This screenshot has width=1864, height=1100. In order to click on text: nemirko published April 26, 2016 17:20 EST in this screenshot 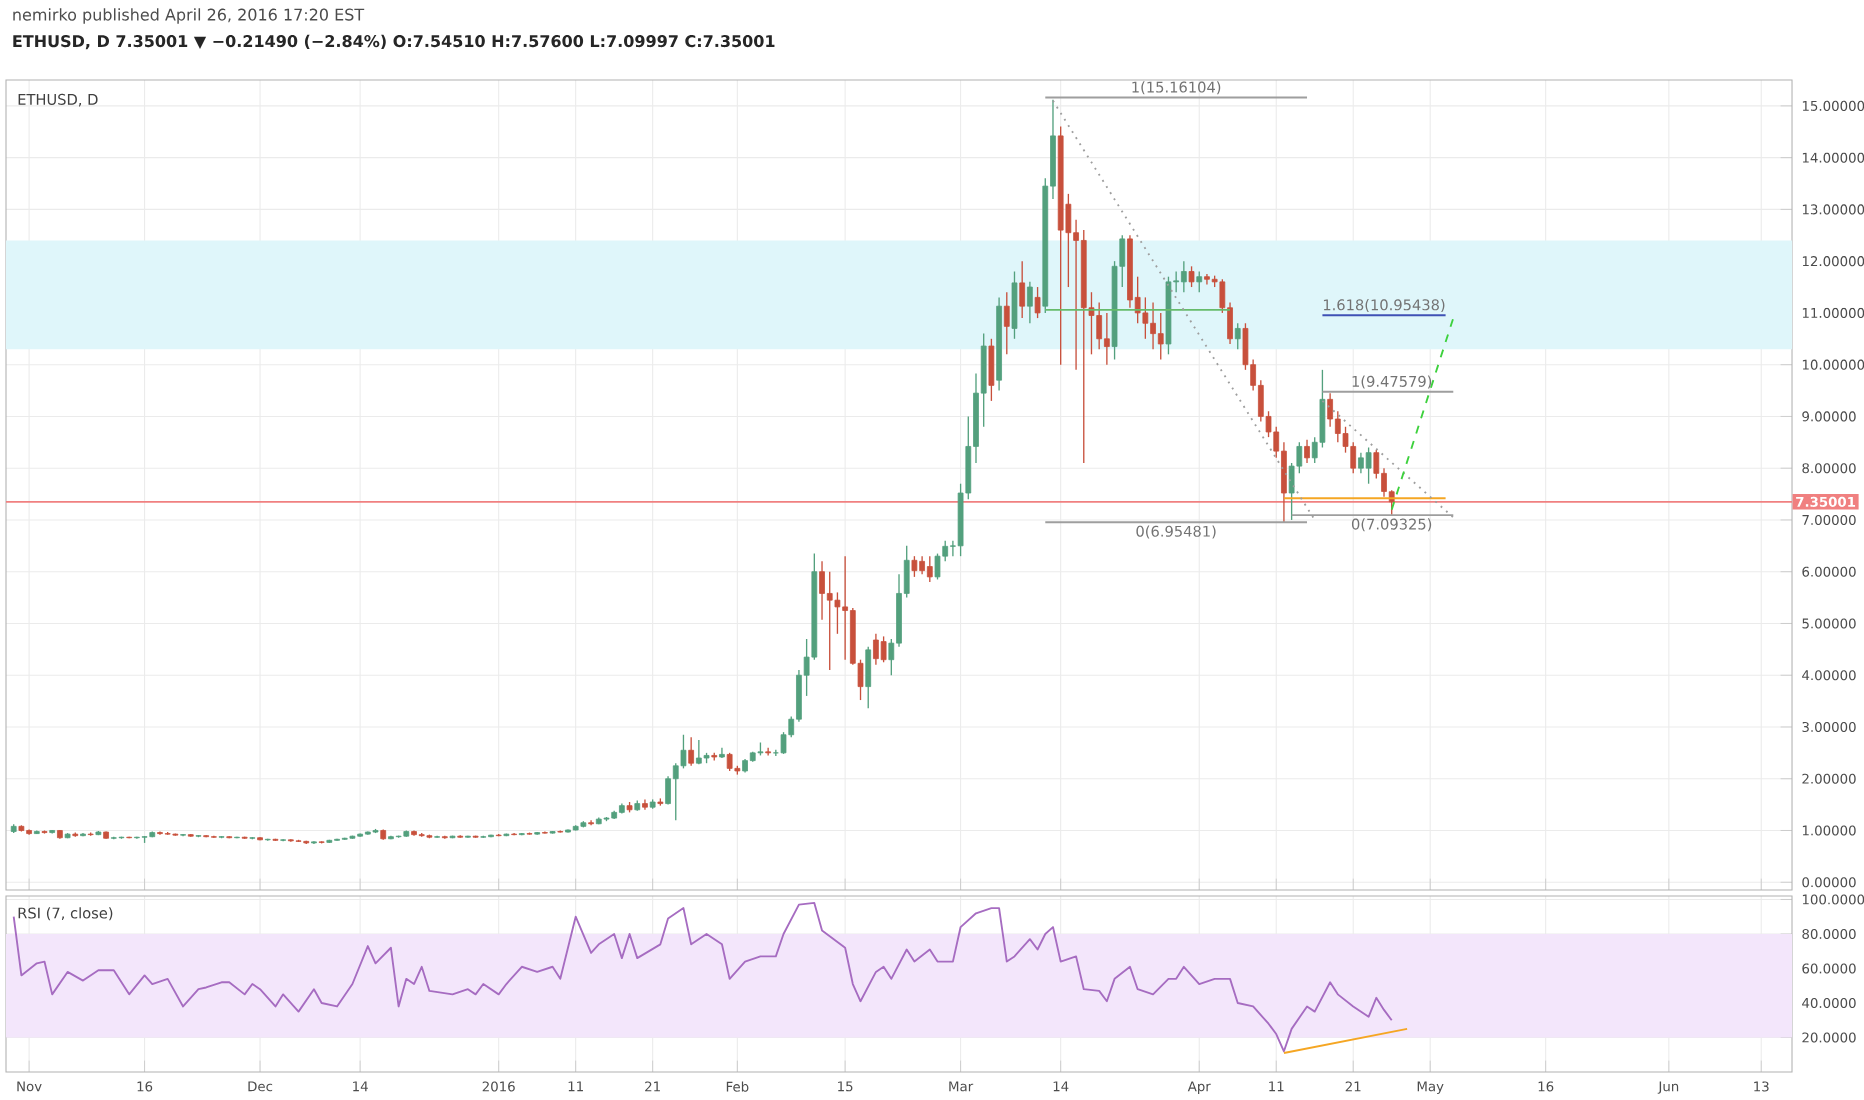, I will do `click(189, 16)`.